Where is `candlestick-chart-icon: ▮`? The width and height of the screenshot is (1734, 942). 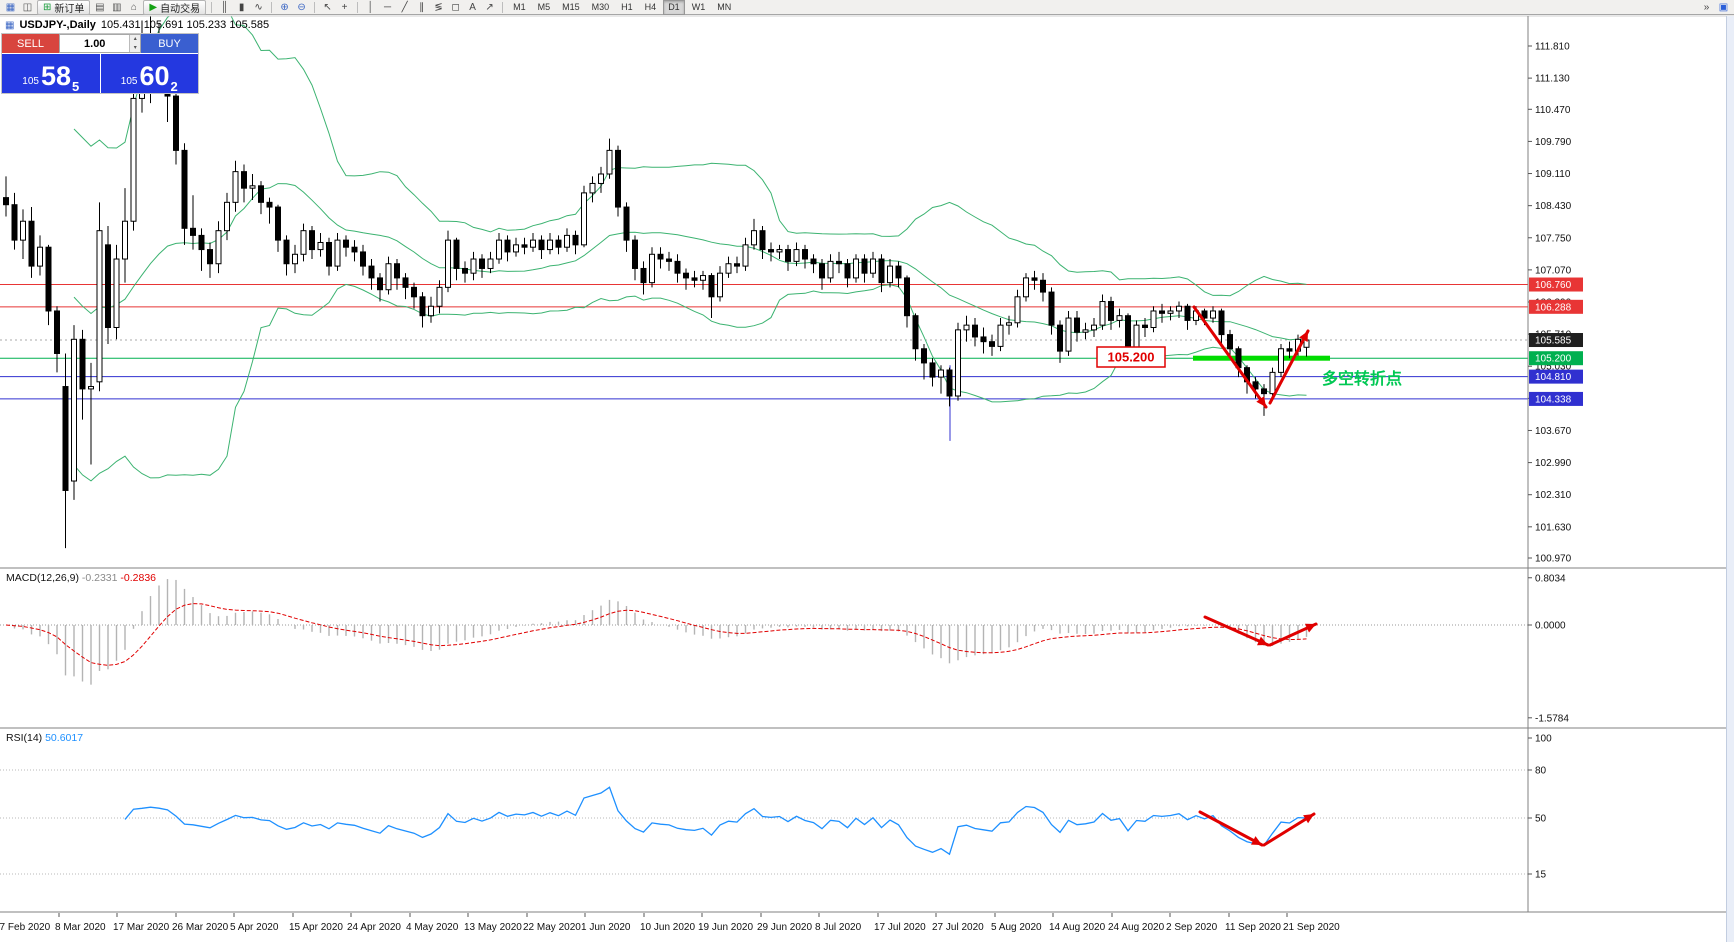 candlestick-chart-icon: ▮ is located at coordinates (241, 7).